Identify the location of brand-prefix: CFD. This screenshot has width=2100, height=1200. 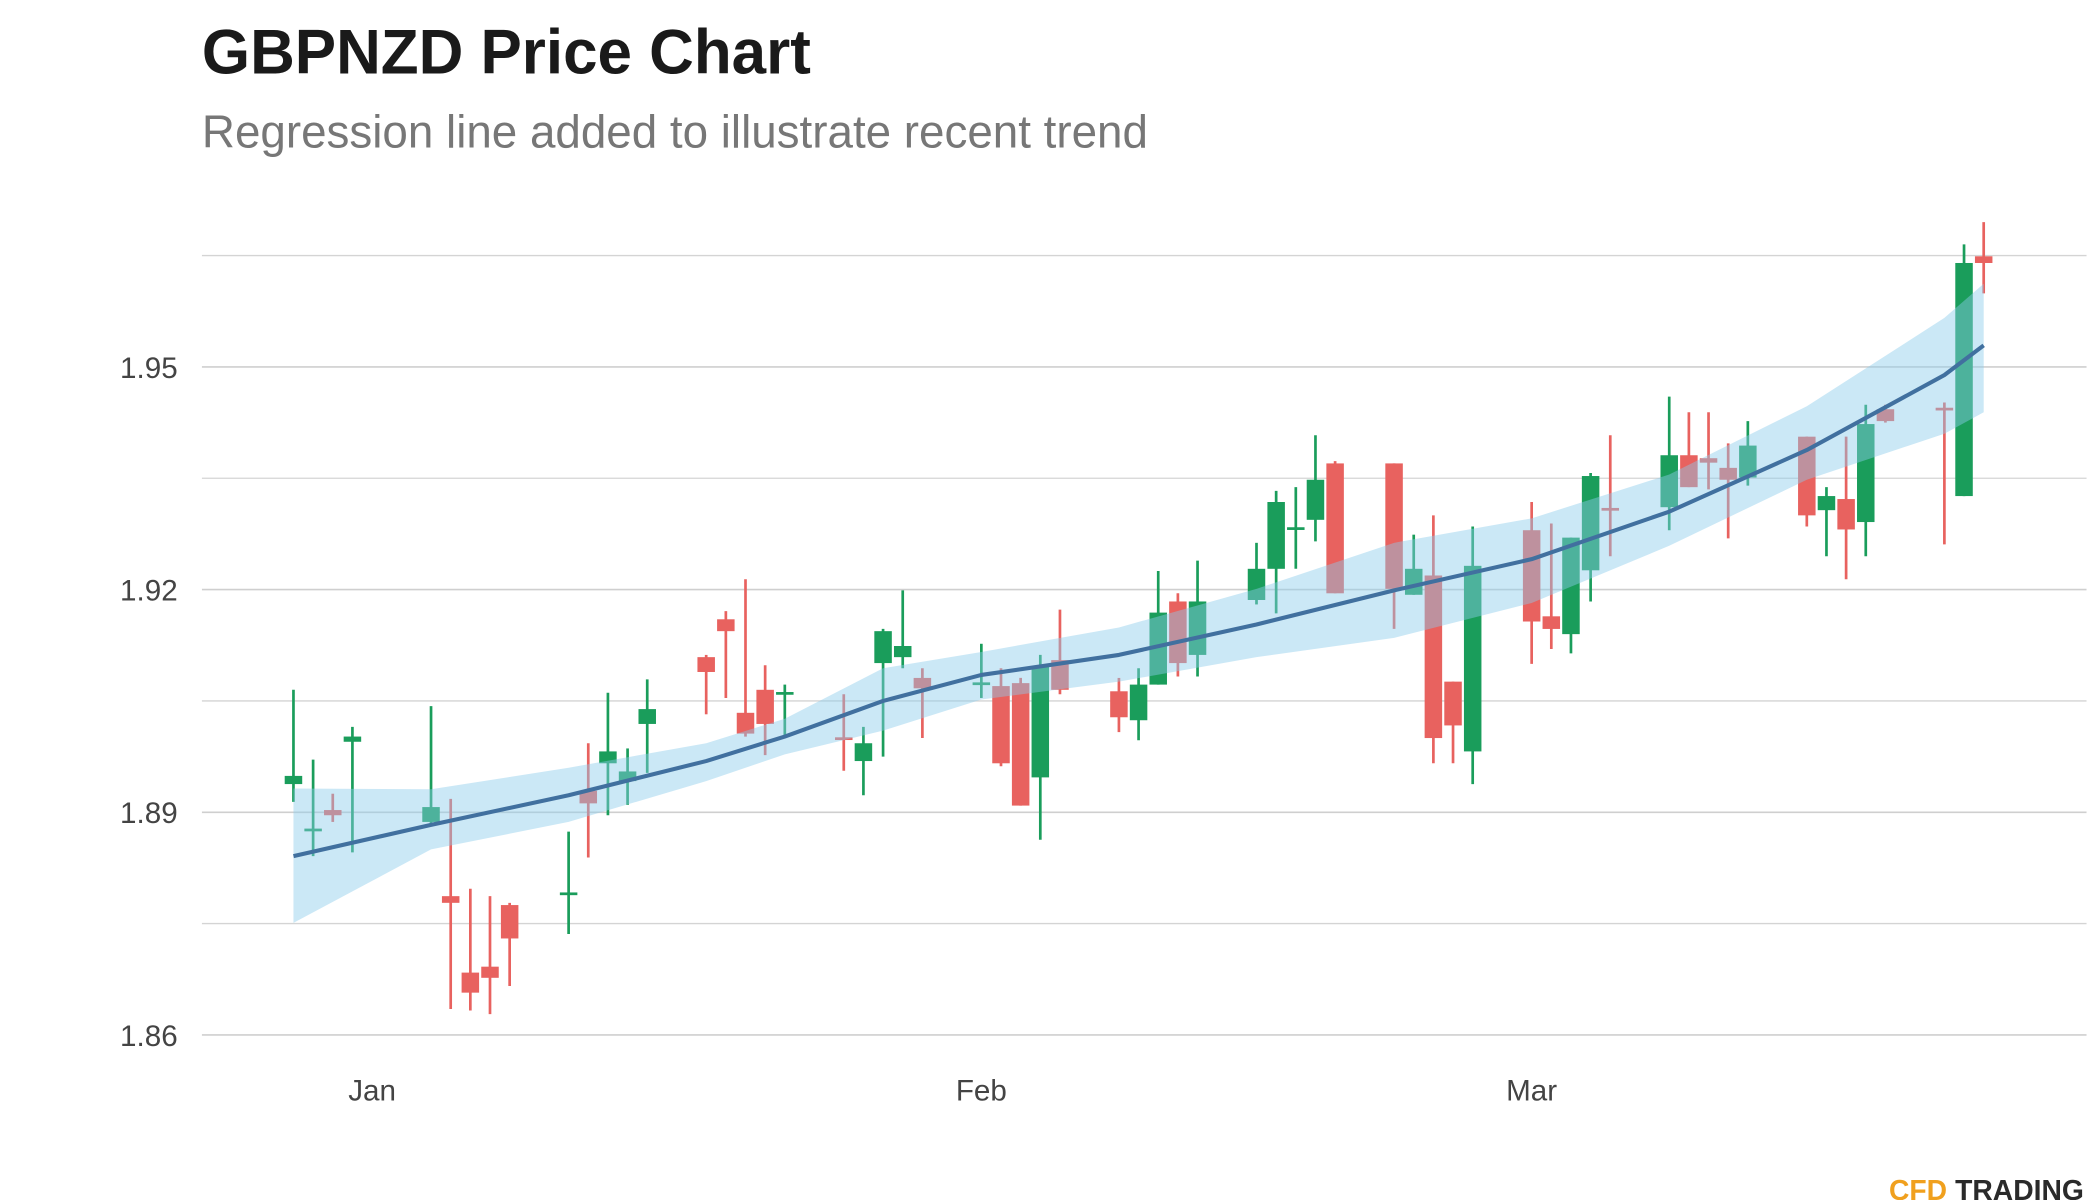
(1918, 1187).